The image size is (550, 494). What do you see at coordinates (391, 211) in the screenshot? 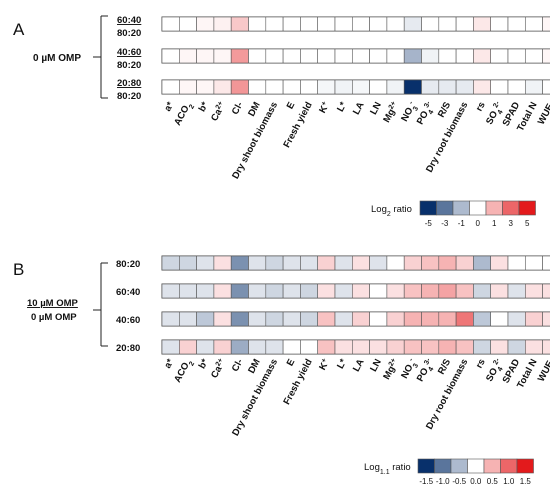
I see `legend-title: Log2 ratio` at bounding box center [391, 211].